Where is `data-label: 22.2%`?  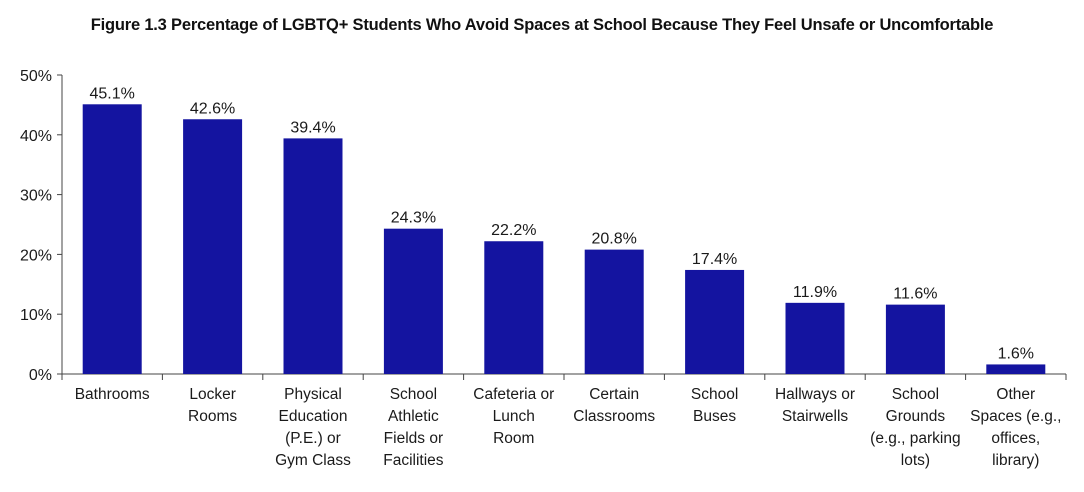
data-label: 22.2% is located at coordinates (513, 230).